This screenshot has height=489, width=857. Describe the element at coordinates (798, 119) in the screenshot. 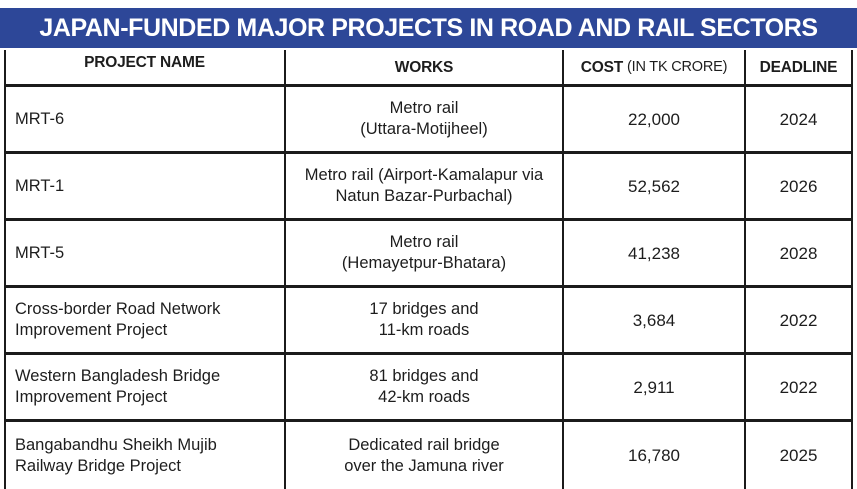

I see `deadline-cell: 2024` at that location.